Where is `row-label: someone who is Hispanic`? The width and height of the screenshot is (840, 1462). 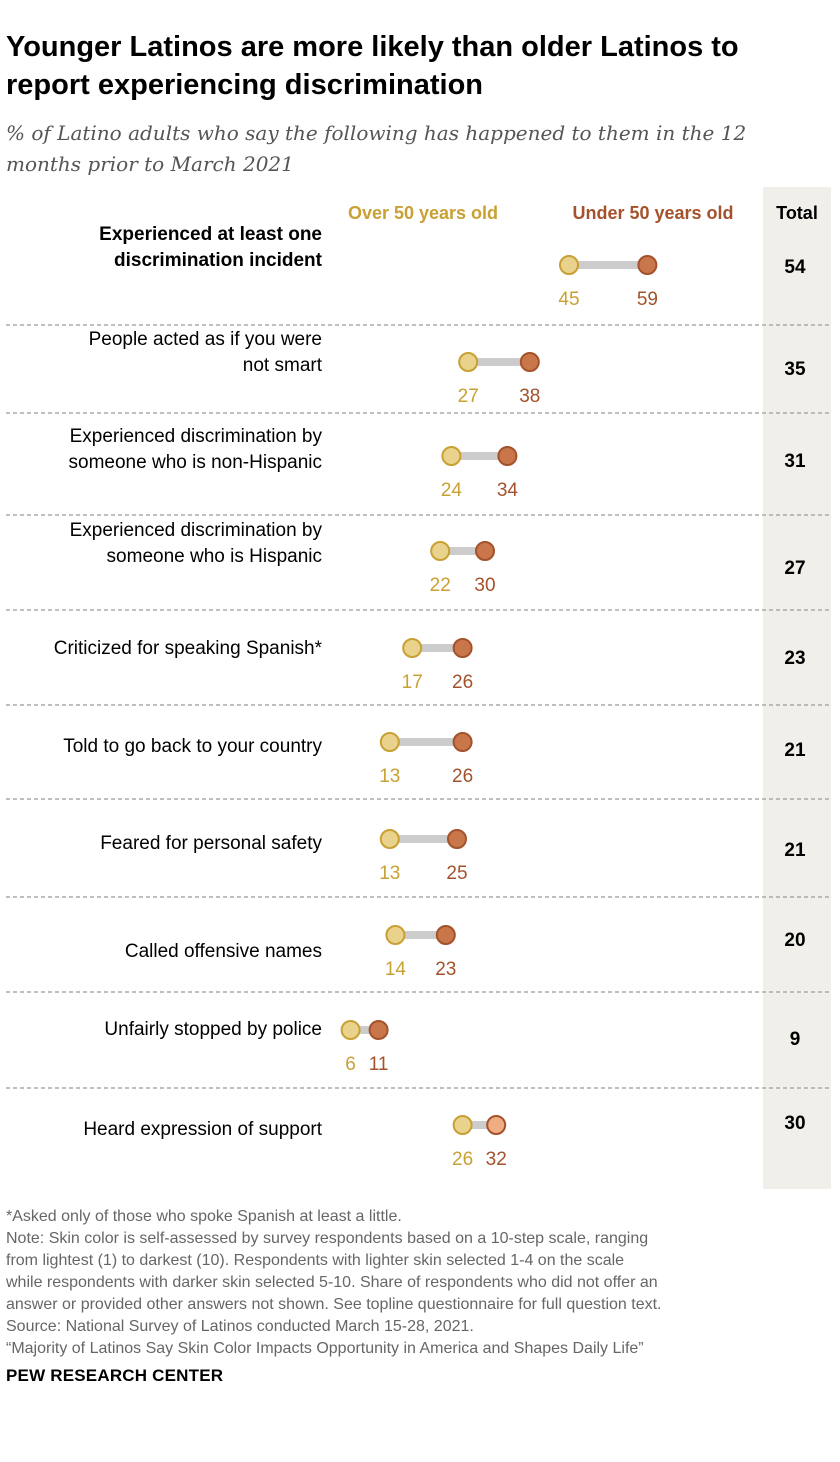
row-label: someone who is Hispanic is located at coordinates (214, 556).